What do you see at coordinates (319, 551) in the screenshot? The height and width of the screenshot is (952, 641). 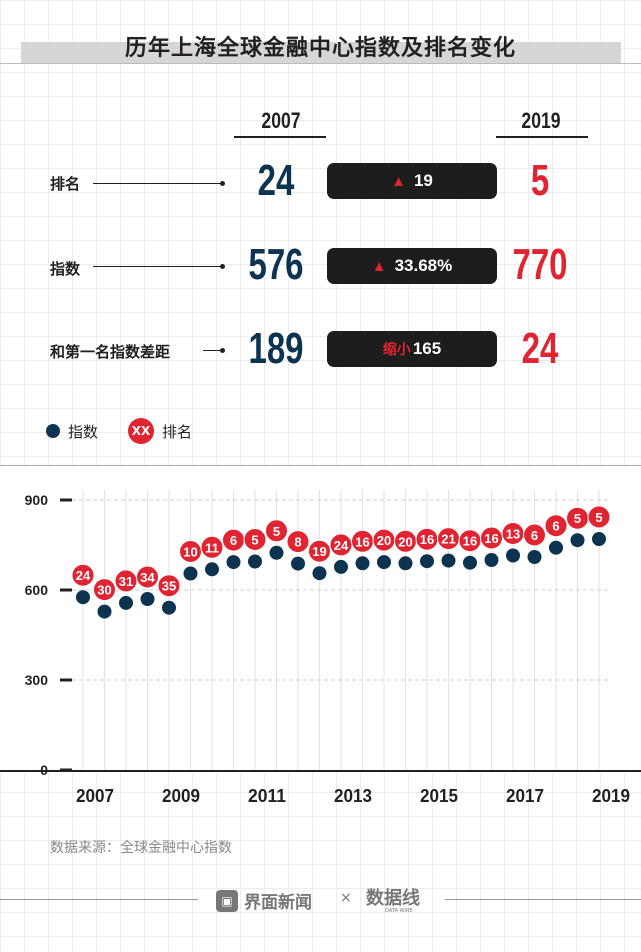 I see `rank-label: 19` at bounding box center [319, 551].